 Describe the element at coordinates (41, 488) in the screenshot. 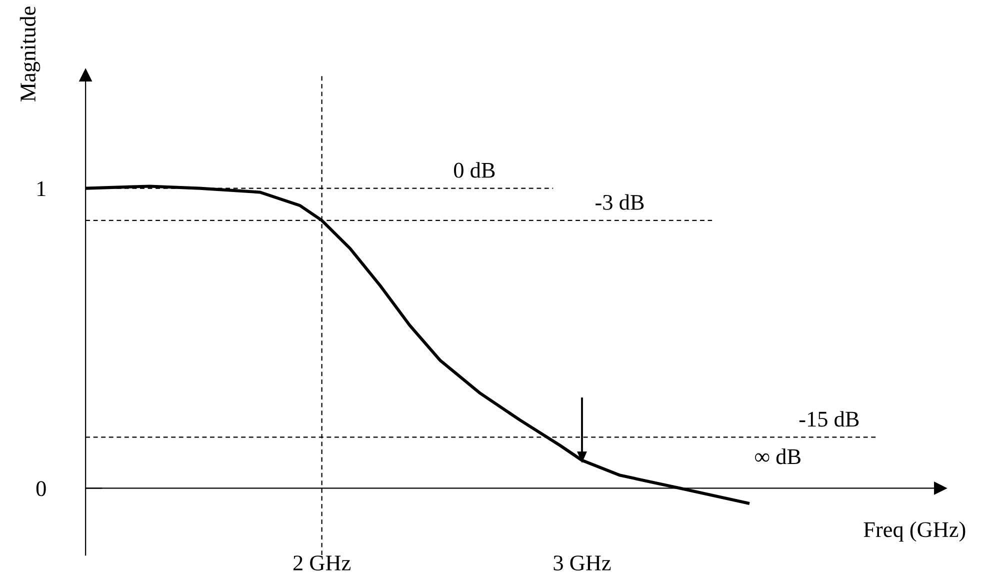

I see `y-tick-label: 0` at that location.